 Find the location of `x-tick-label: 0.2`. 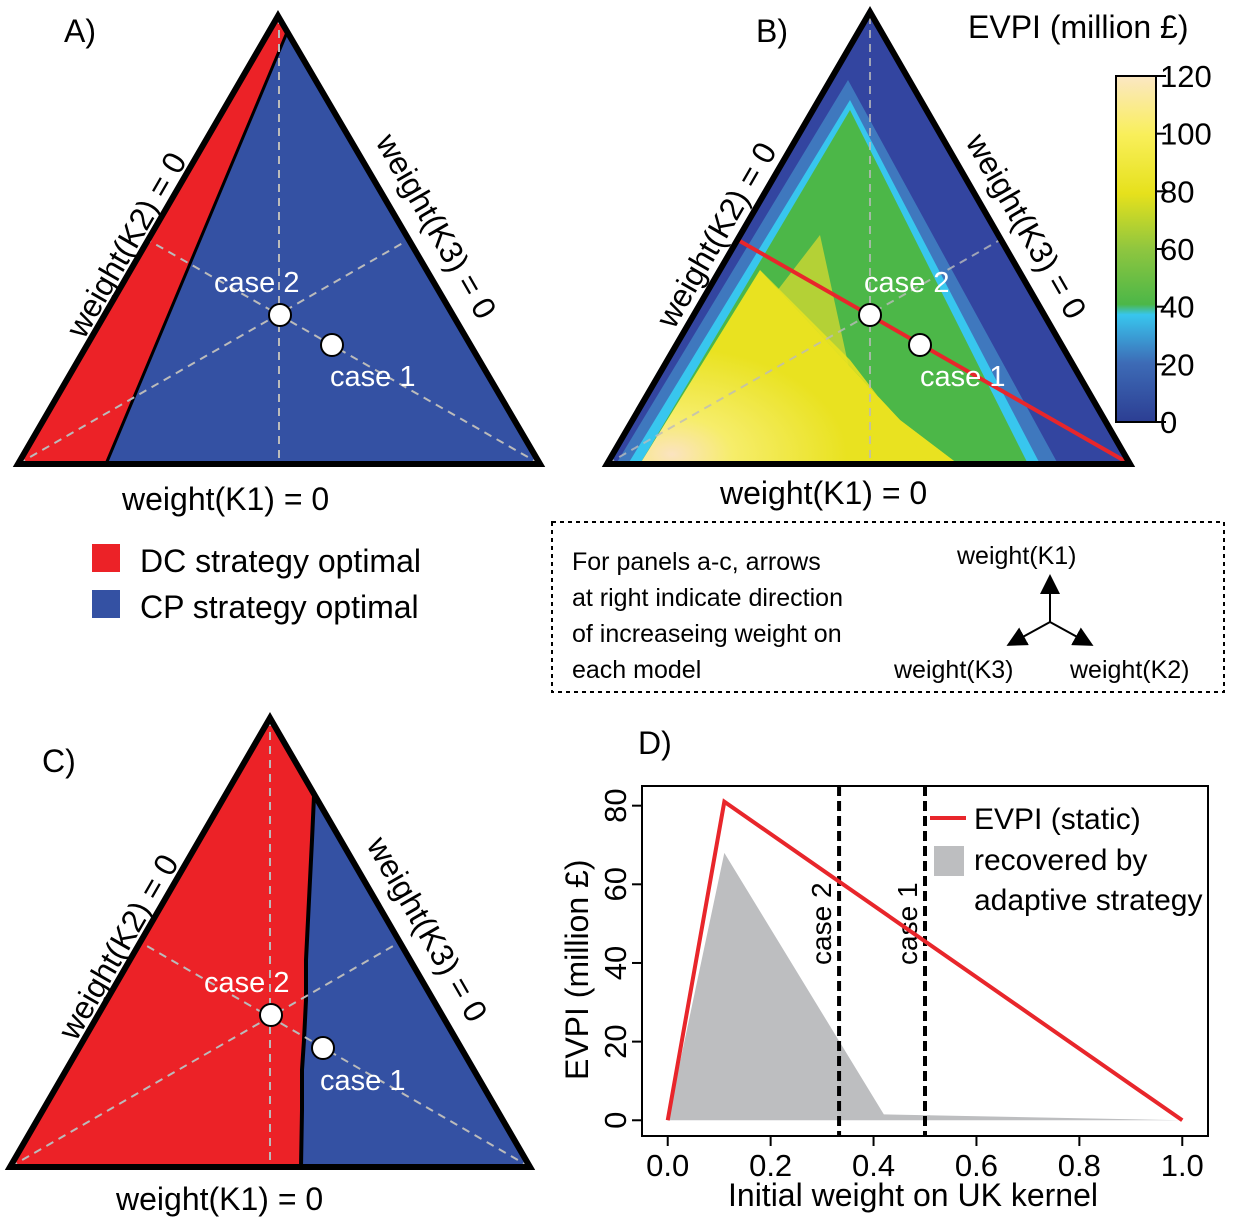

x-tick-label: 0.2 is located at coordinates (770, 1165).